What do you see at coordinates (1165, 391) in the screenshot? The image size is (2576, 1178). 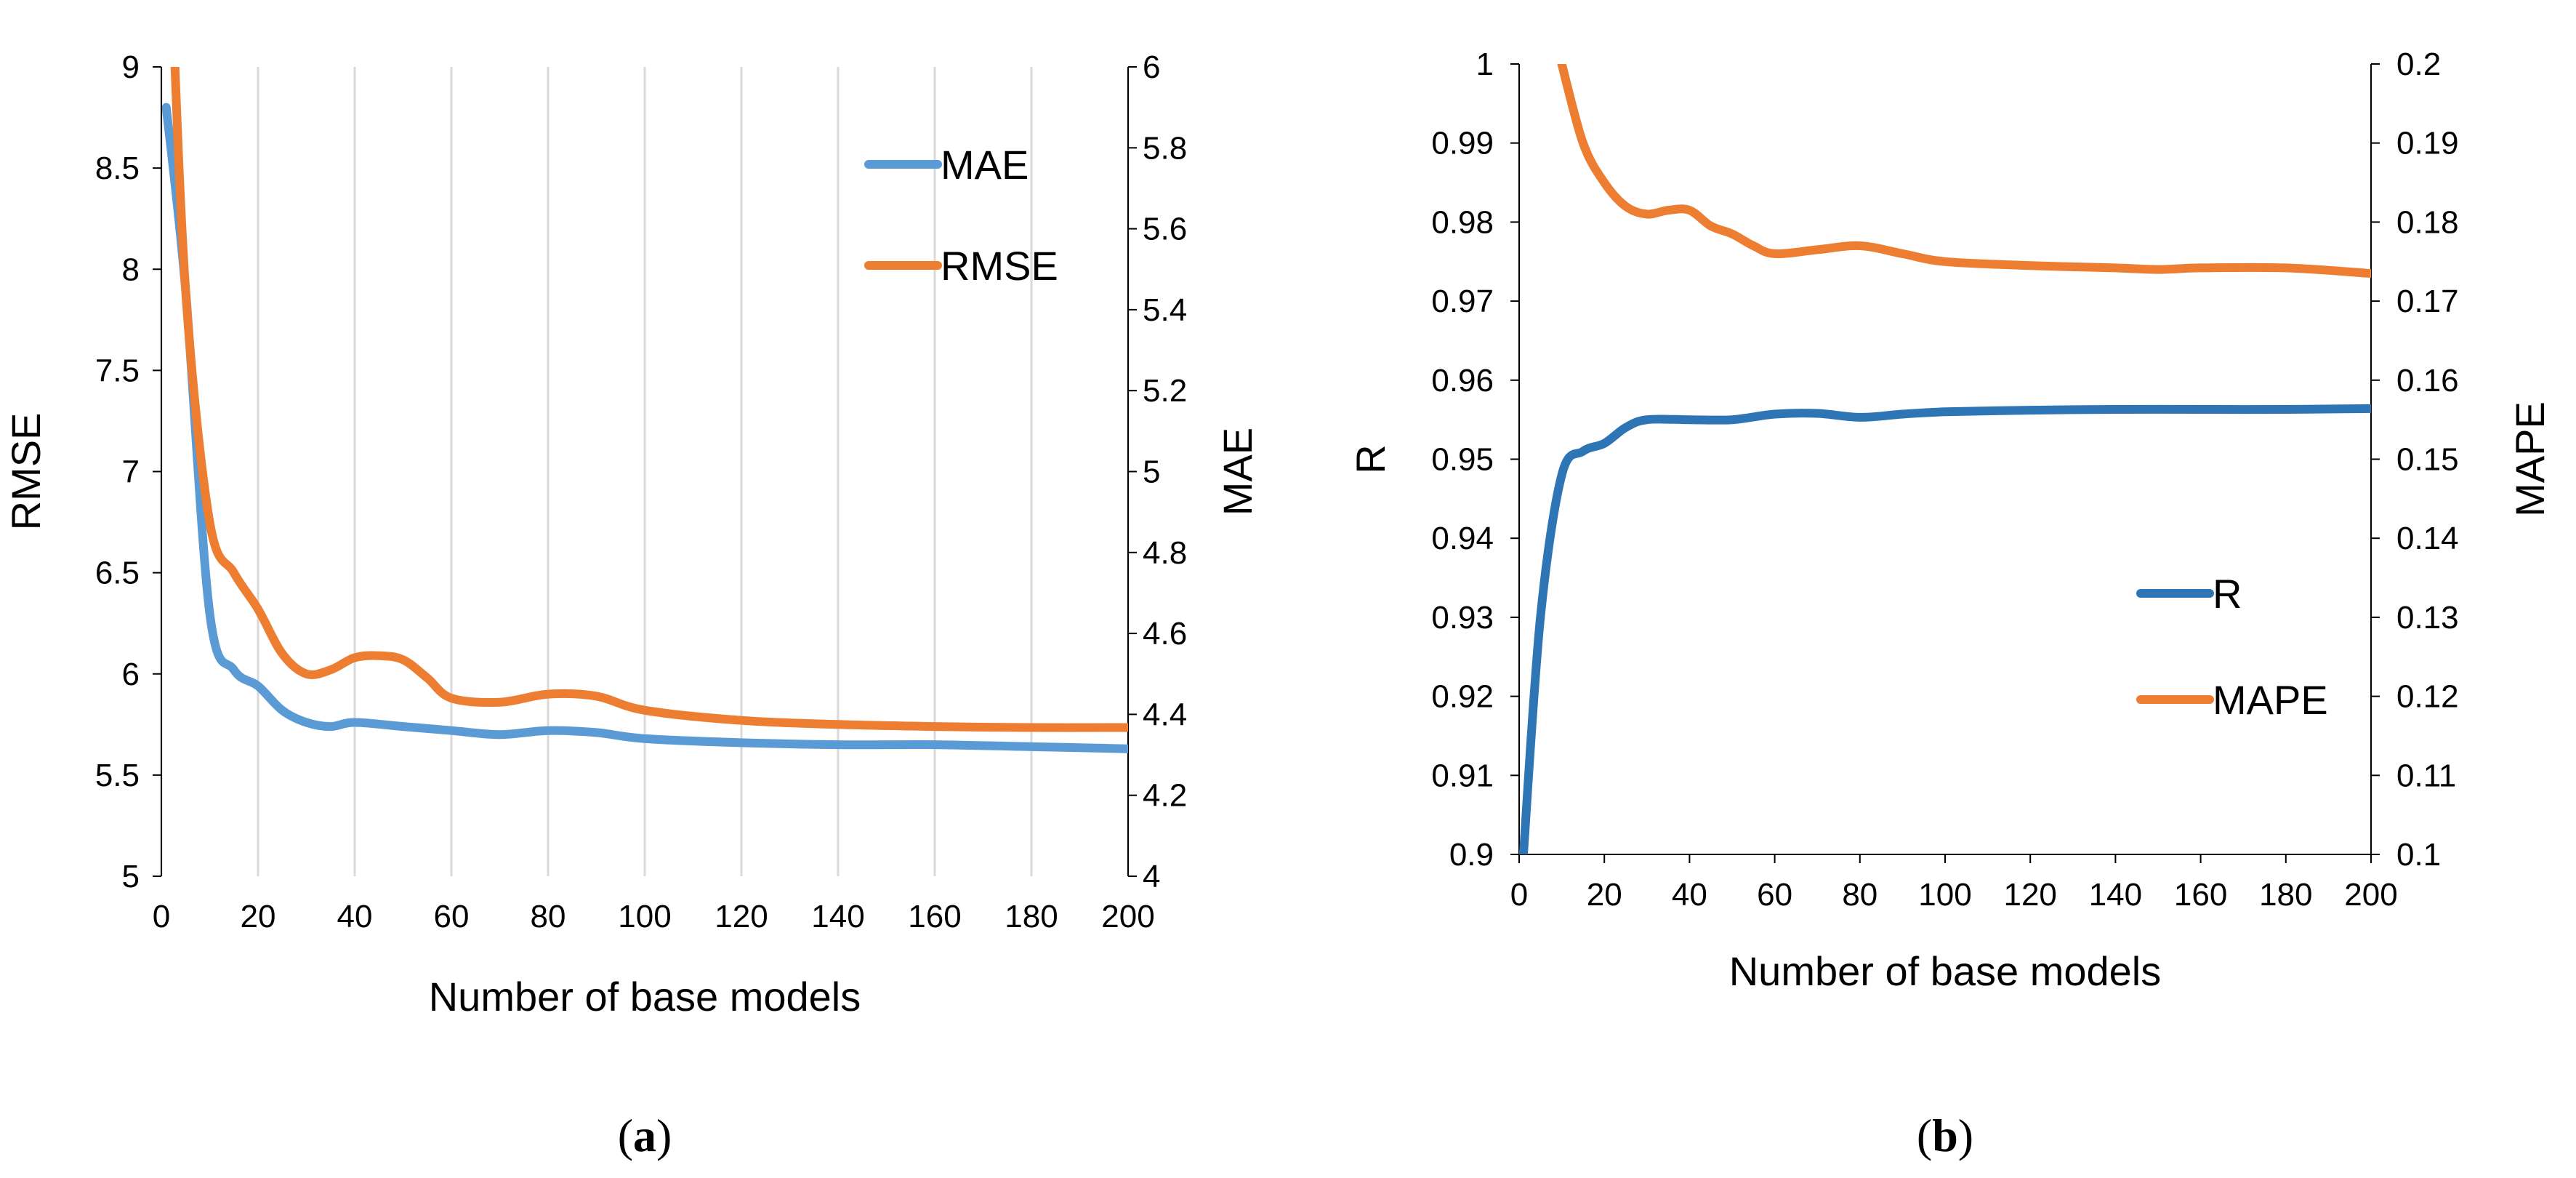 I see `y2-tick-label: 5.2` at bounding box center [1165, 391].